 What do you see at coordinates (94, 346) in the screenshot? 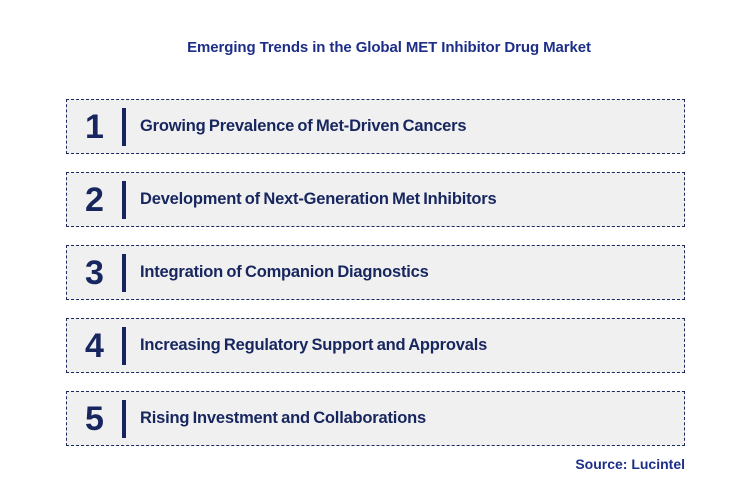
I see `trend-number: 4` at bounding box center [94, 346].